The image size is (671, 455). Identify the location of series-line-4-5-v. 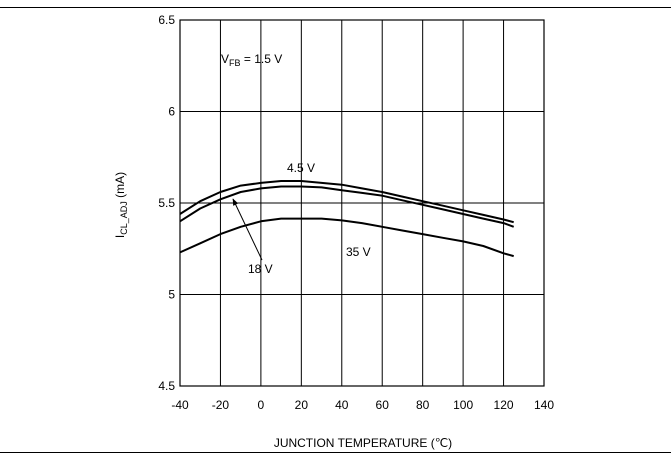
(346, 202).